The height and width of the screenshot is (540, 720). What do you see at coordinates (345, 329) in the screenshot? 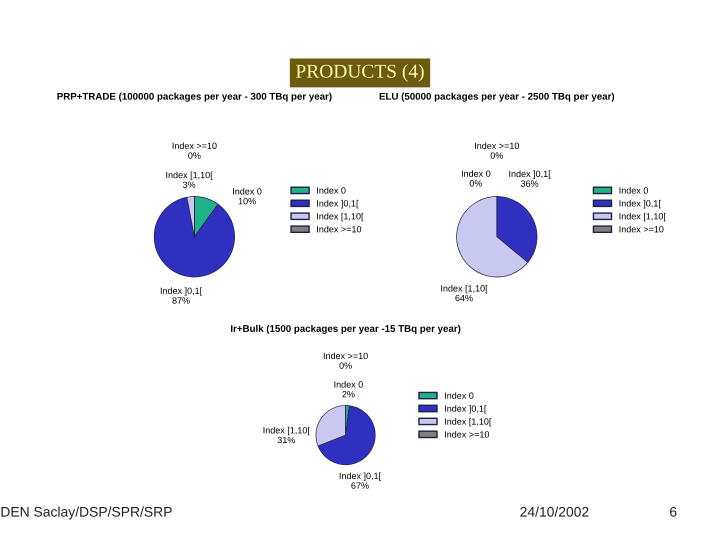
I see `chart-title: Ir+Bulk (1500 packages per year -15 TBq per year)` at bounding box center [345, 329].